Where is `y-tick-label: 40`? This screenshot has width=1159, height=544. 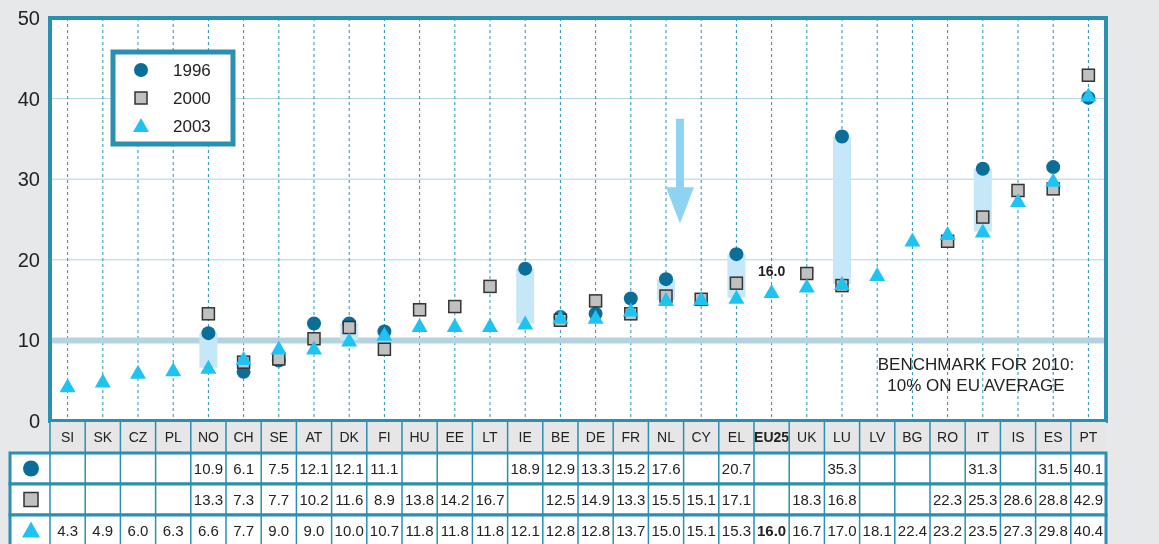
y-tick-label: 40 is located at coordinates (28, 98).